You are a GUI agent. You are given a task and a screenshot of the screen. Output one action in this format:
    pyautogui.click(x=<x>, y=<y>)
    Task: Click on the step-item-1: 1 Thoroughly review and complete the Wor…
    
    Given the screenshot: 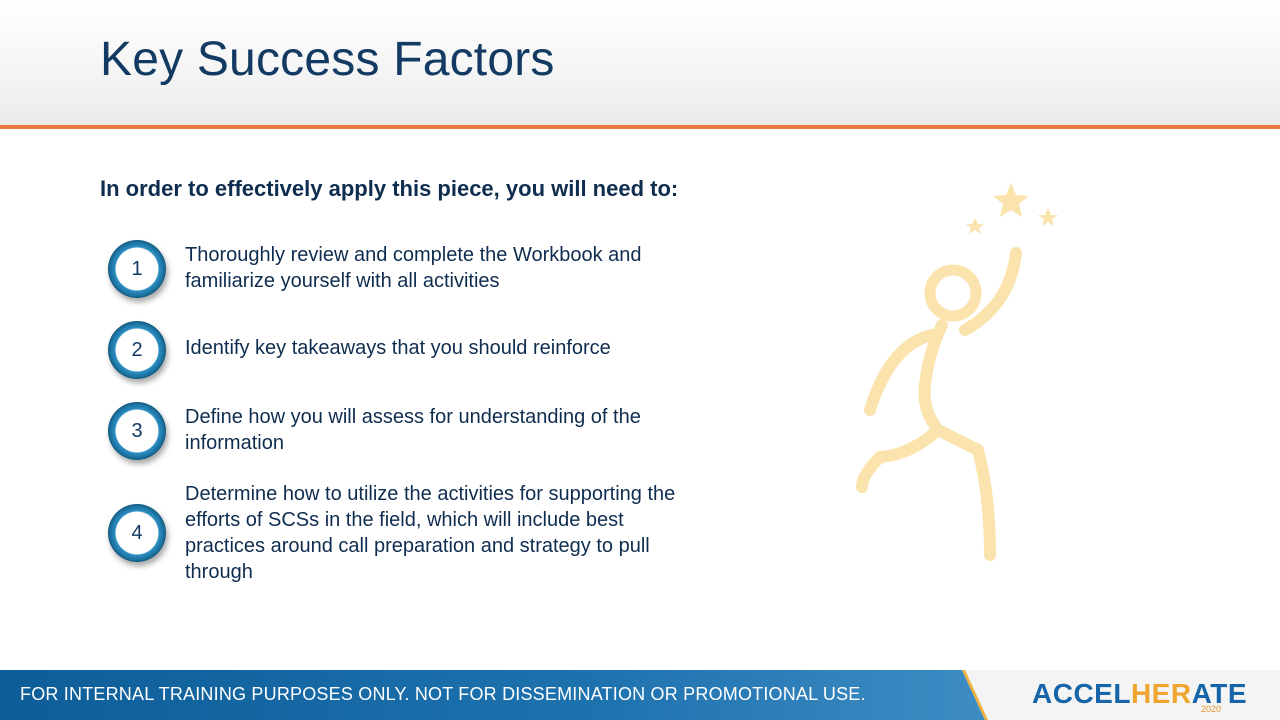 What is the action you would take?
    pyautogui.click(x=438, y=270)
    